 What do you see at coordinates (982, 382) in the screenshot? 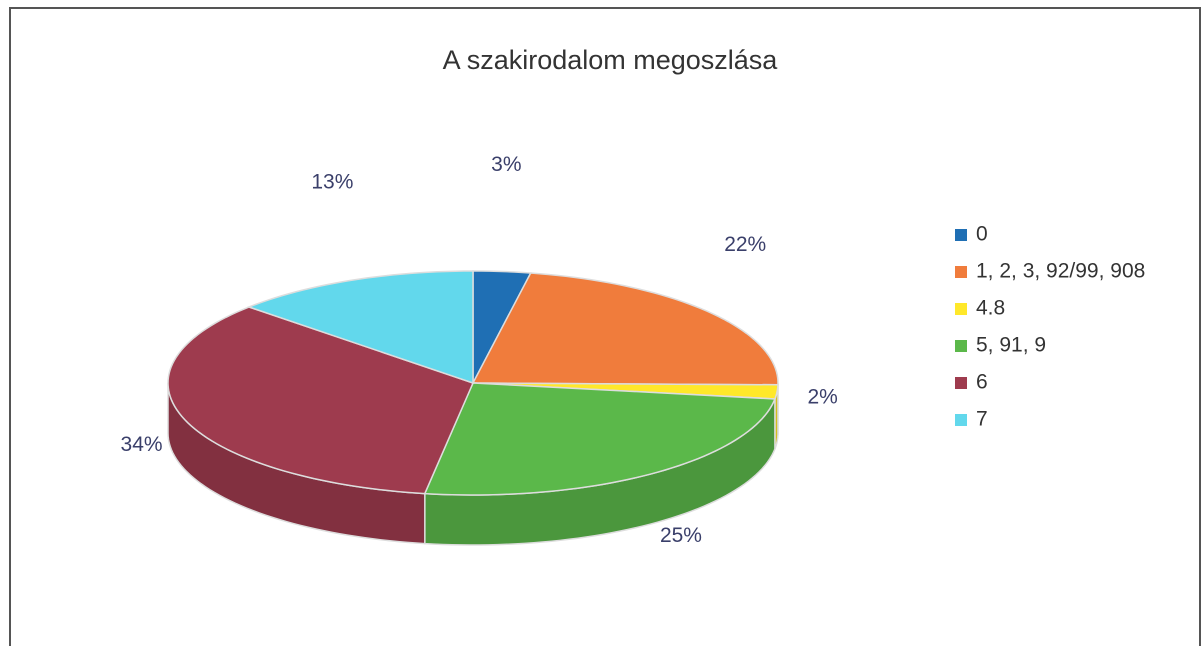
I see `legend-label: 6` at bounding box center [982, 382].